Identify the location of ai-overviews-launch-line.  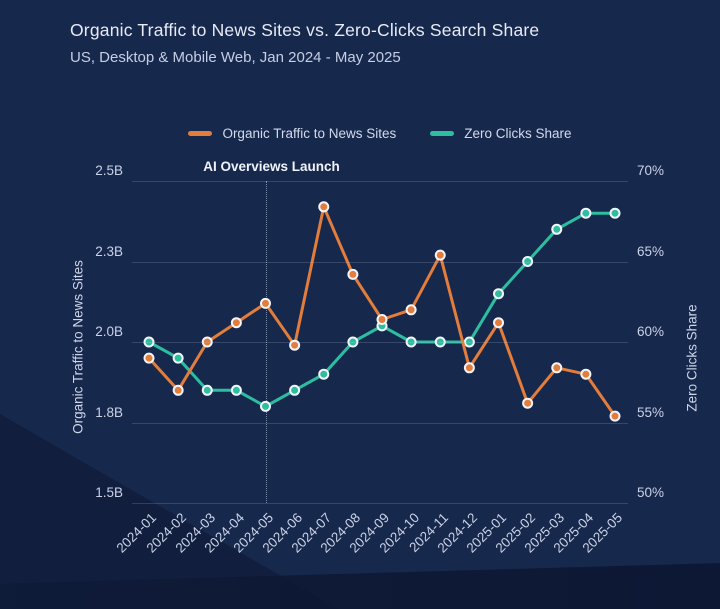
(266, 342).